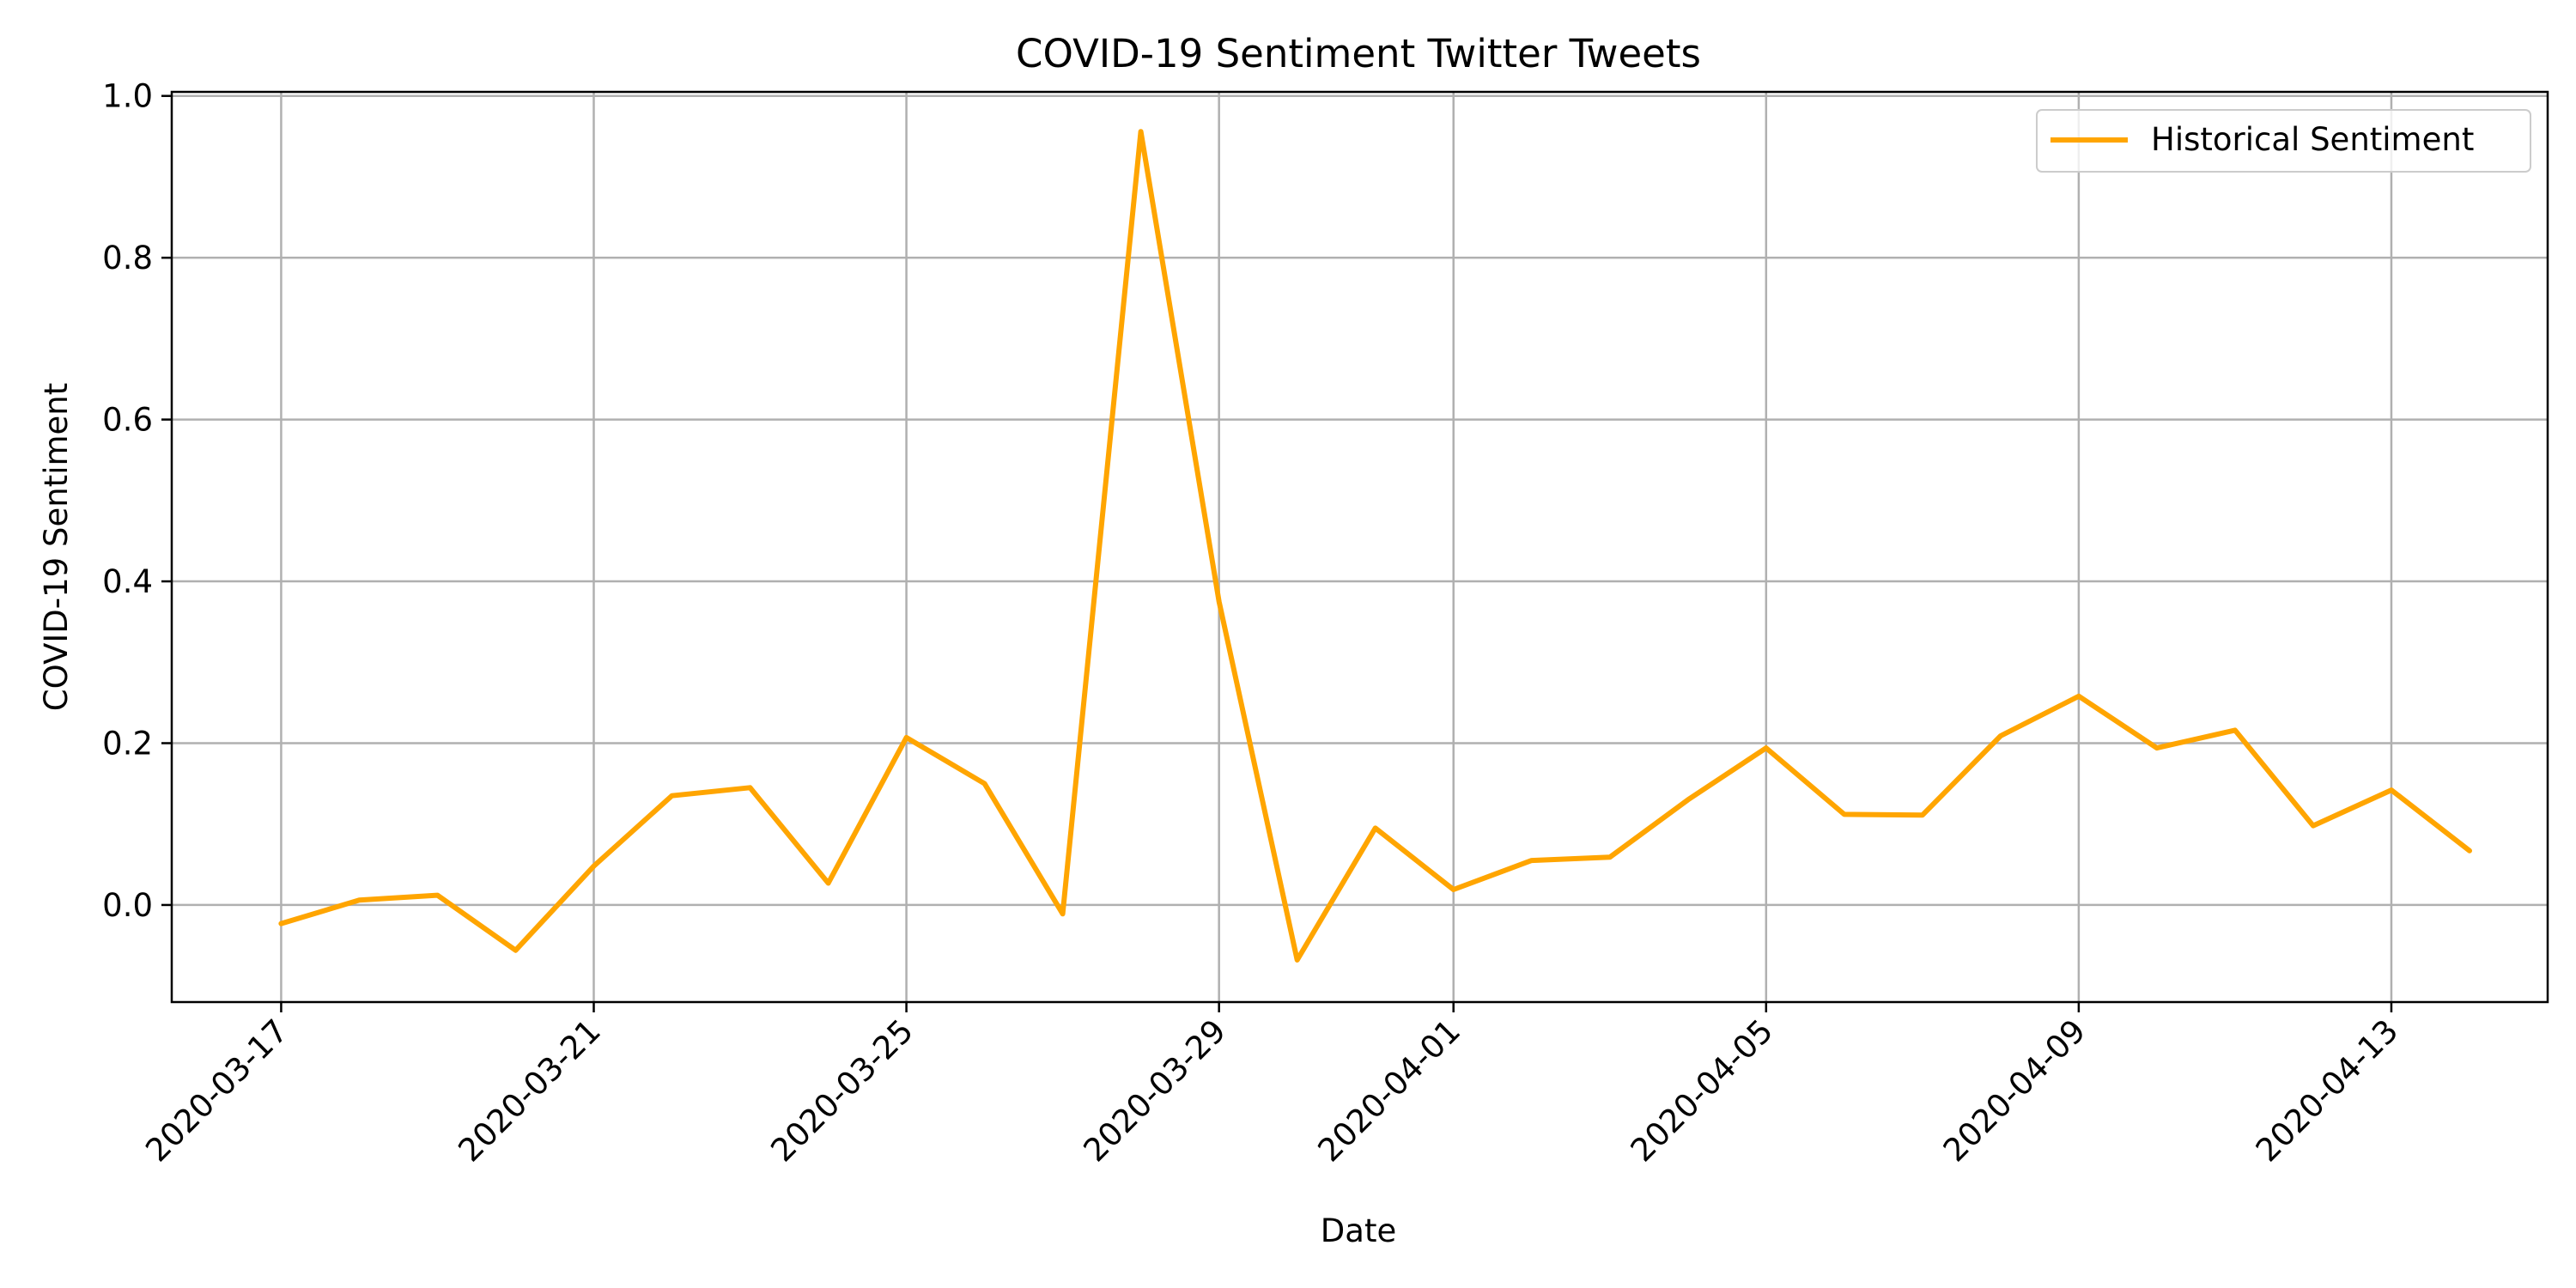 The height and width of the screenshot is (1288, 2576). Describe the element at coordinates (2014, 1090) in the screenshot. I see `x-tick-label: 2020-04-09` at that location.